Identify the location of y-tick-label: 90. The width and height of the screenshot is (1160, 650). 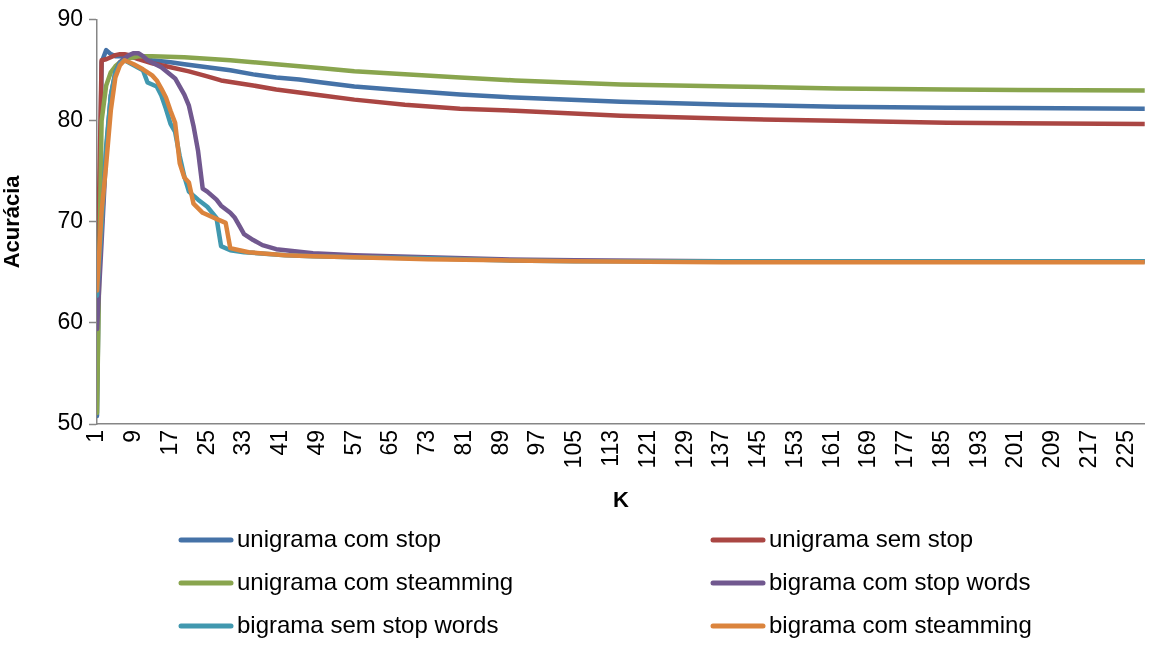
(70, 18).